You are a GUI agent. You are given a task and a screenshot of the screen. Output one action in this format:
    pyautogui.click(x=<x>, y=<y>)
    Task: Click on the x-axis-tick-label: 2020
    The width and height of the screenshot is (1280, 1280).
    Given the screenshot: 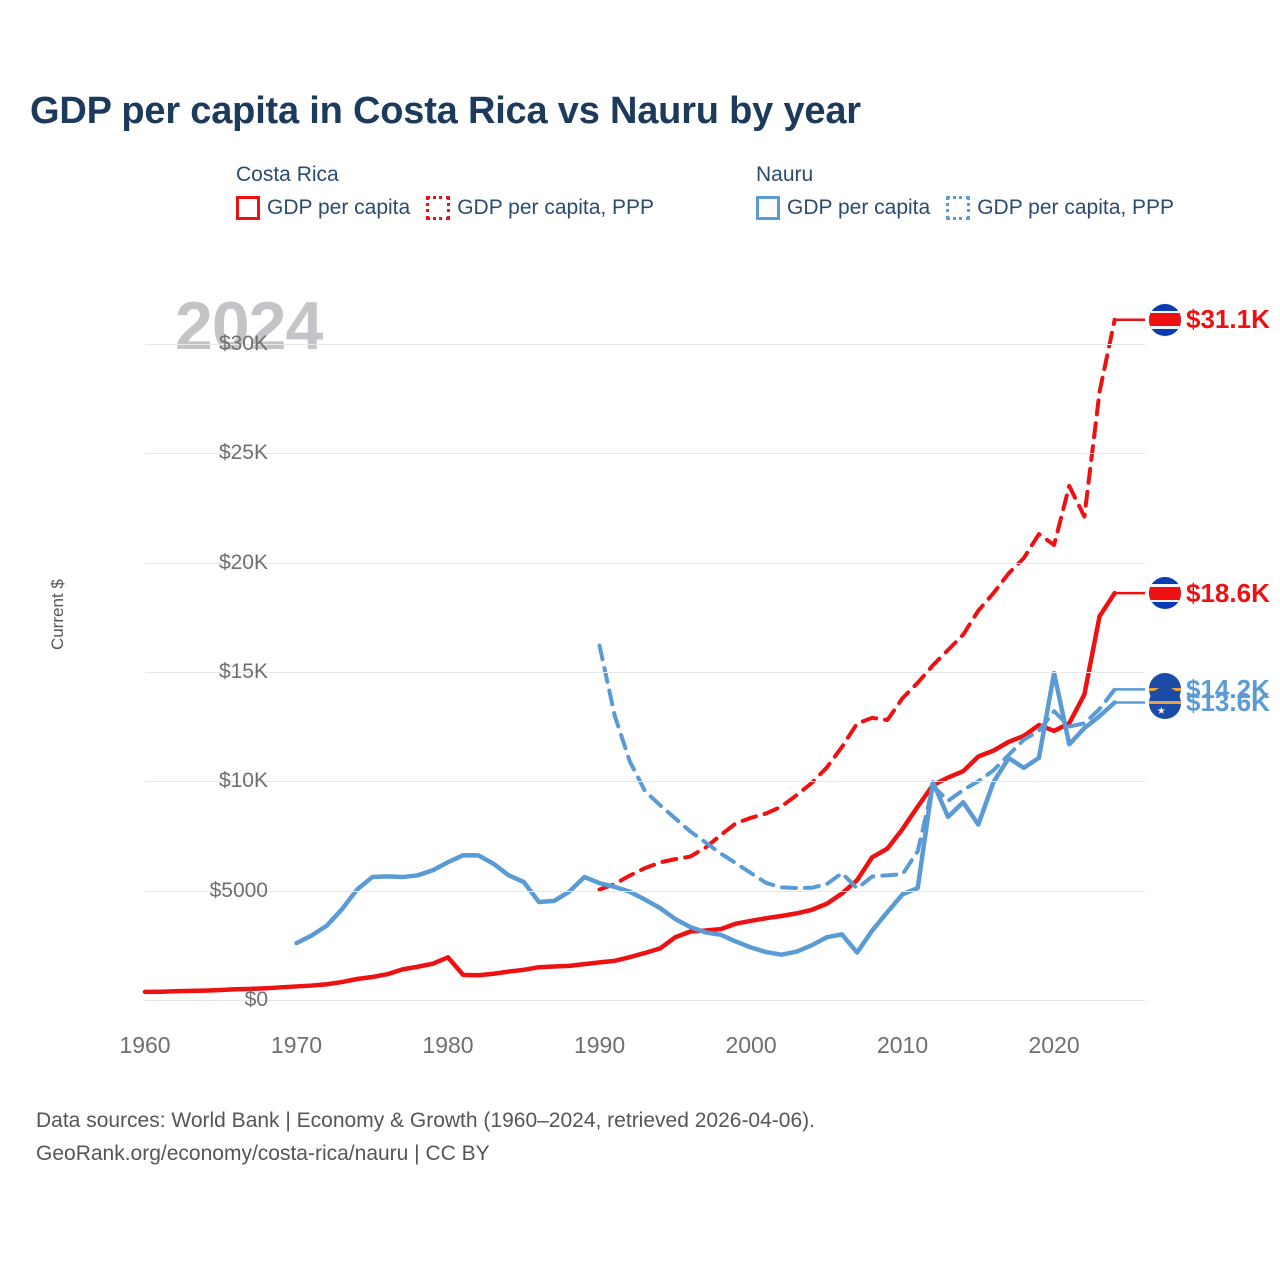 What is the action you would take?
    pyautogui.click(x=1054, y=1045)
    